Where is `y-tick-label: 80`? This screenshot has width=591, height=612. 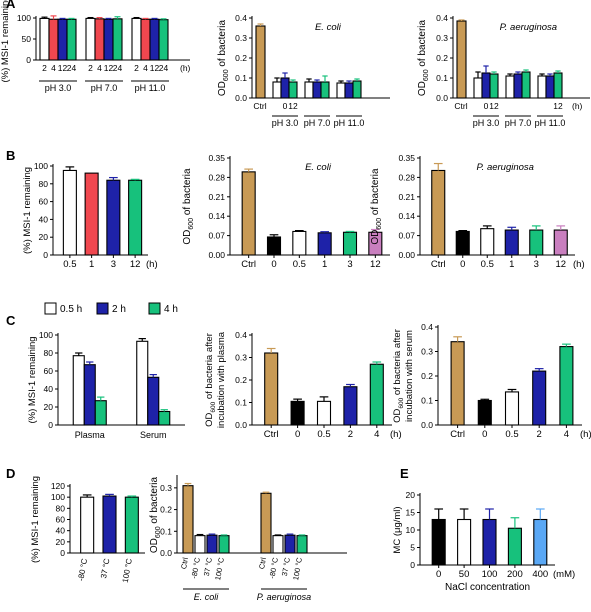 y-tick-label: 80 is located at coordinates (44, 184).